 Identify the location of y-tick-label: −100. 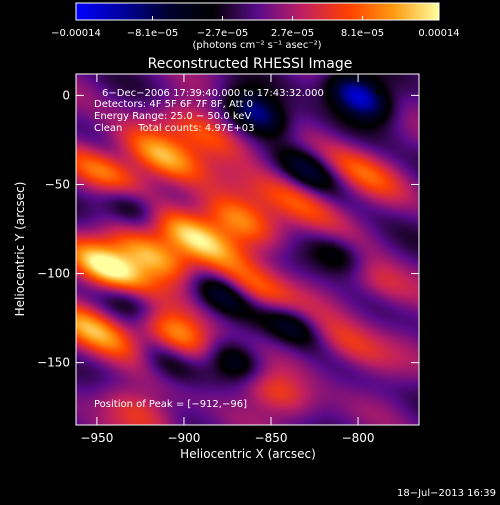
(53, 274).